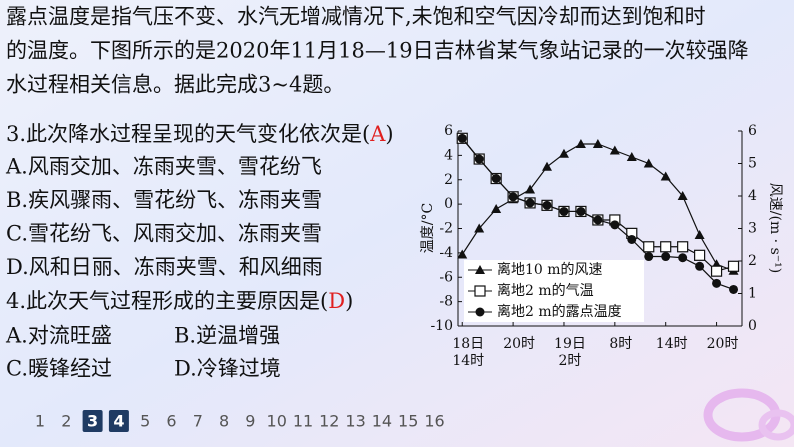 This screenshot has height=447, width=794. Describe the element at coordinates (164, 234) in the screenshot. I see `option: C.雪花纷飞、风雨交加、冻雨夹雪` at that location.